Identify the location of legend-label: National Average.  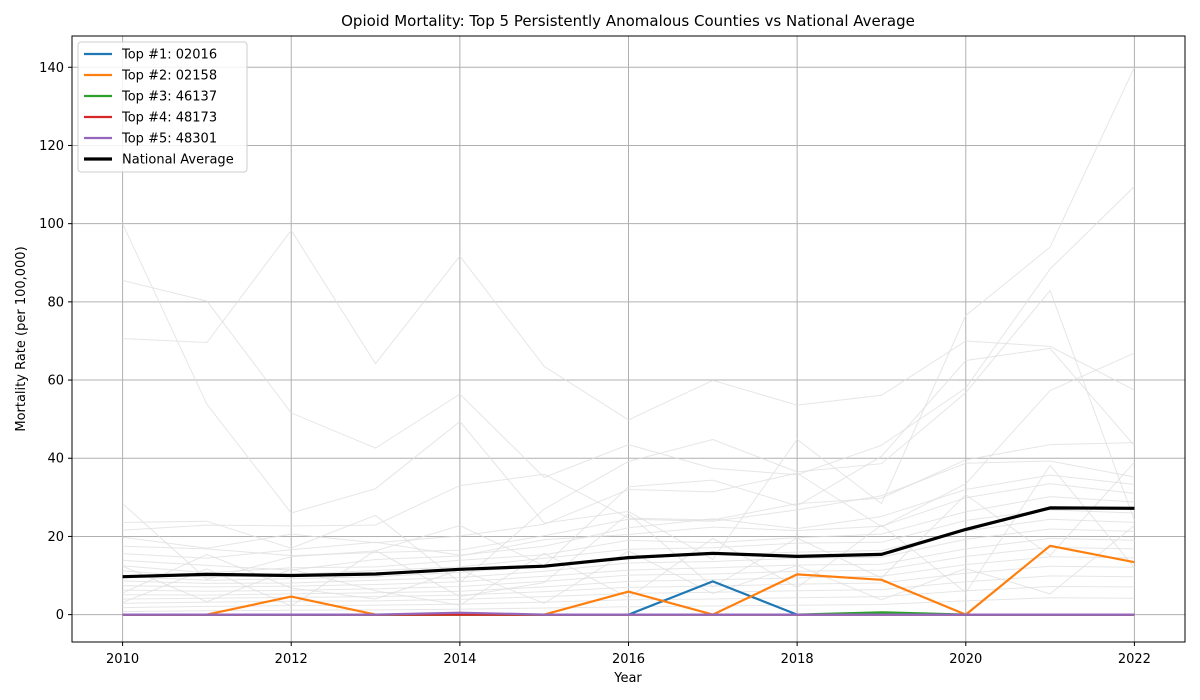
(178, 160).